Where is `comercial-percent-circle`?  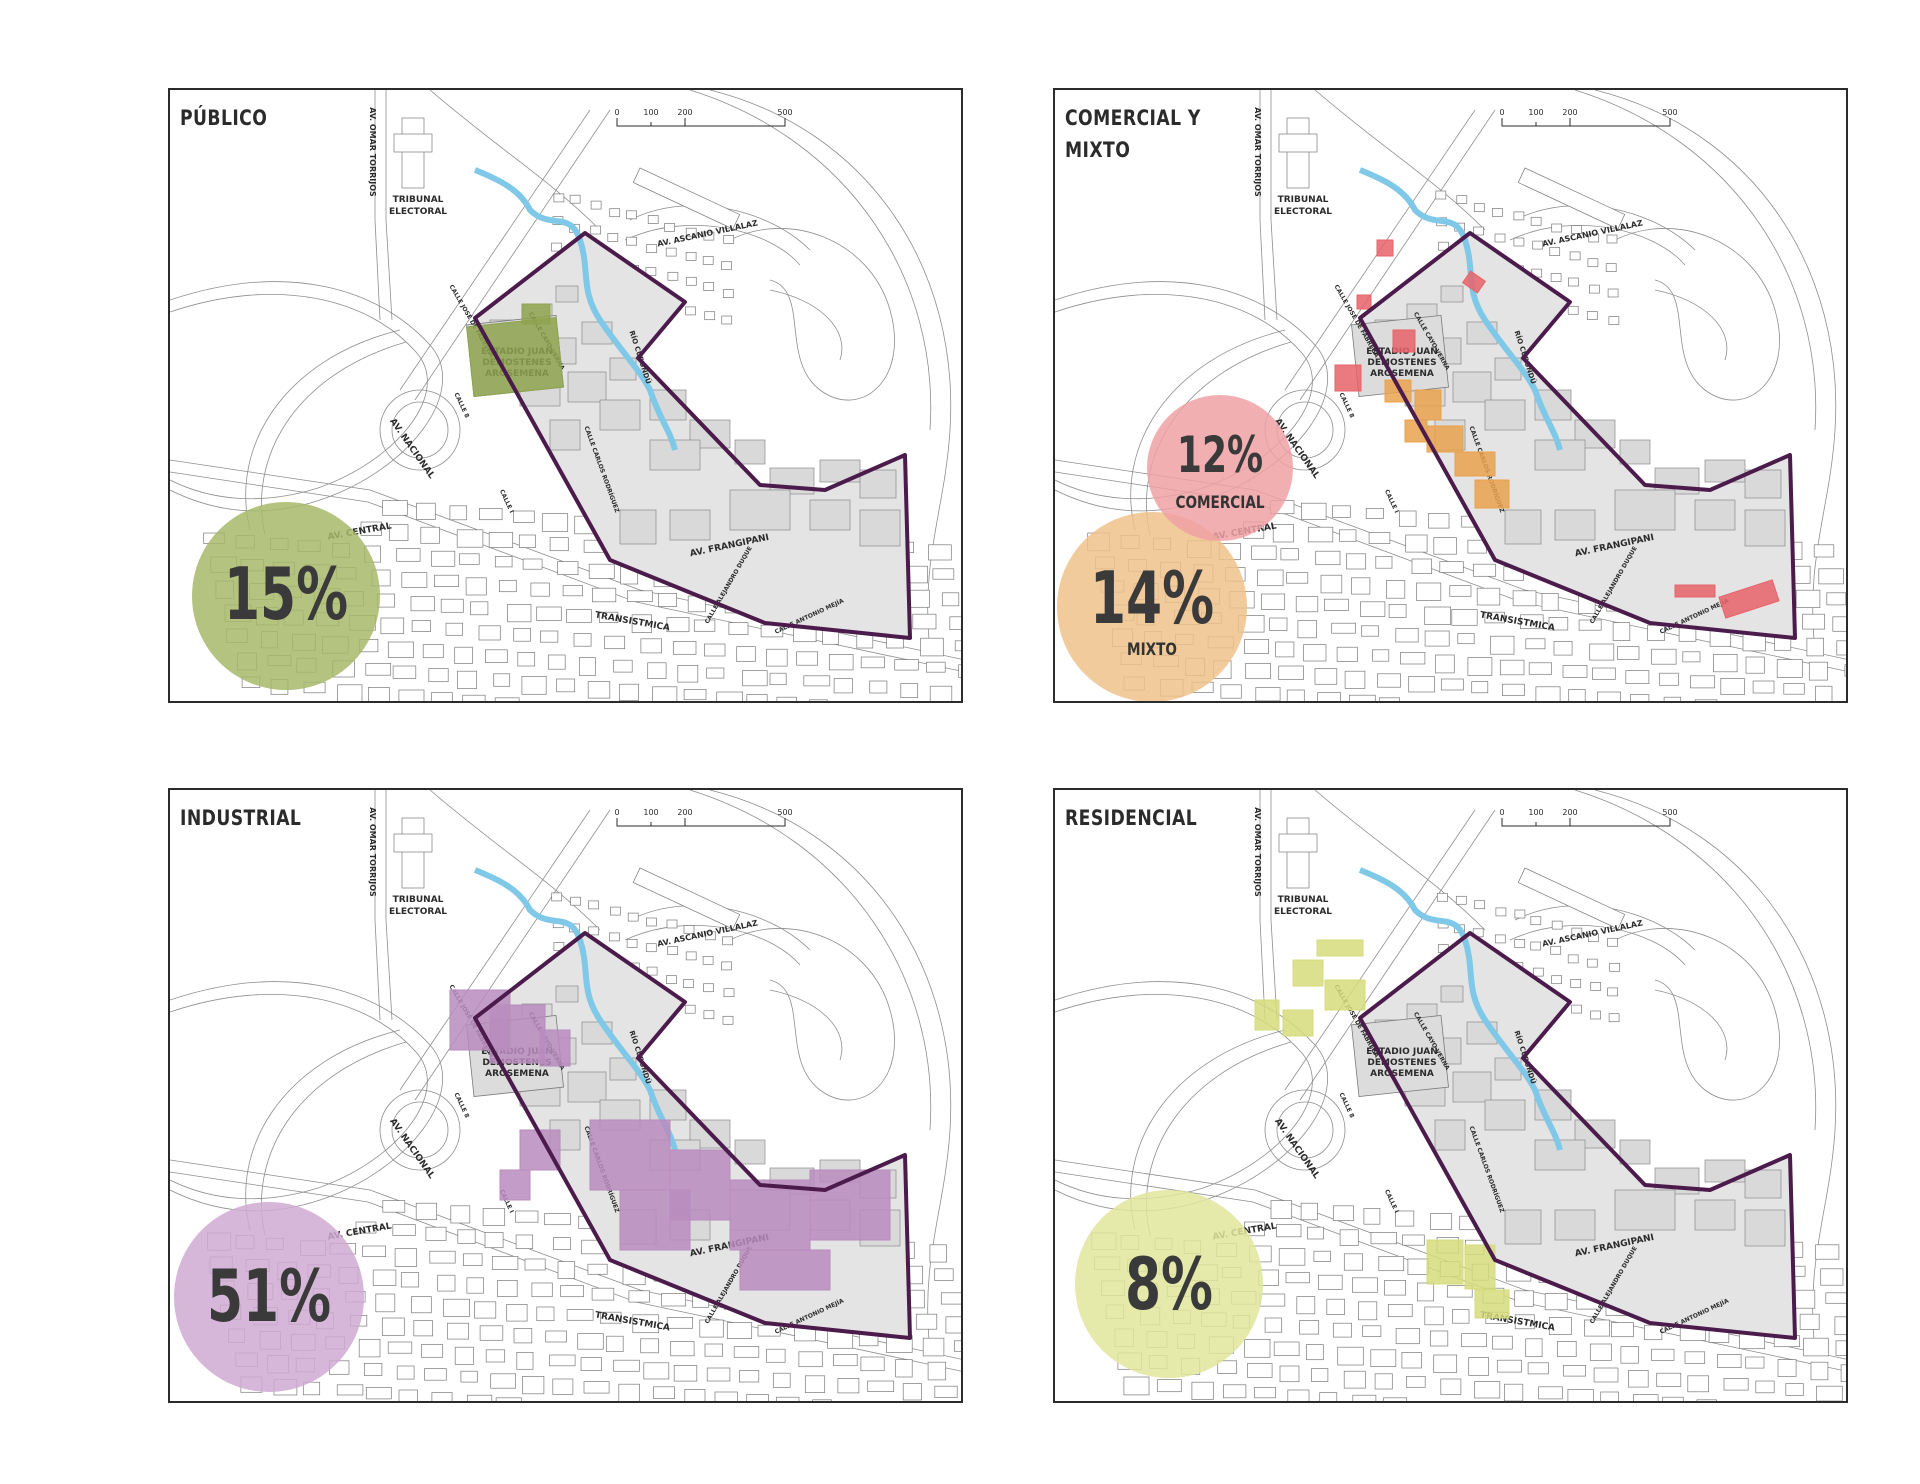 comercial-percent-circle is located at coordinates (1220, 468).